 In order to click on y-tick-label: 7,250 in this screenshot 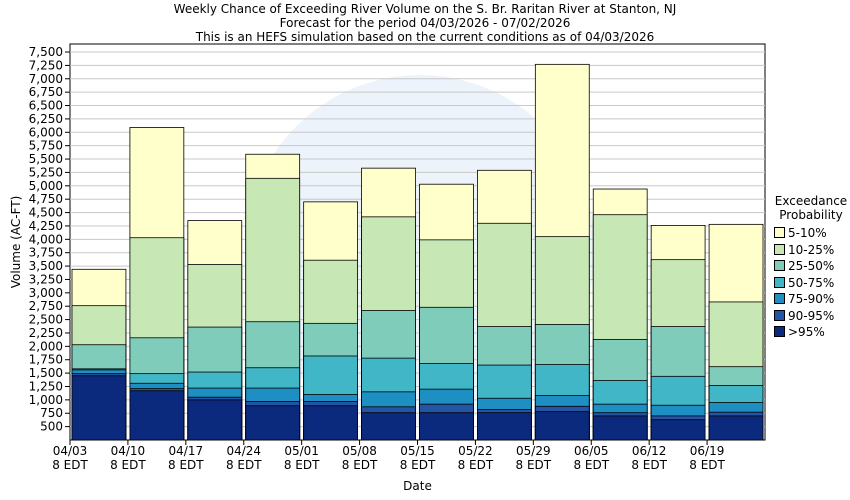, I will do `click(46, 65)`.